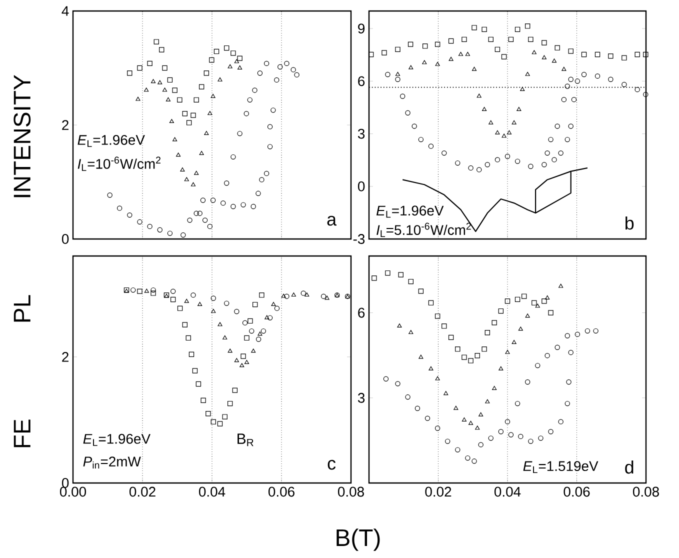 This screenshot has height=558, width=679. Describe the element at coordinates (119, 163) in the screenshot. I see `annotation: I$_{L}$=10$^{-6}$W/cm$^{2}$` at that location.